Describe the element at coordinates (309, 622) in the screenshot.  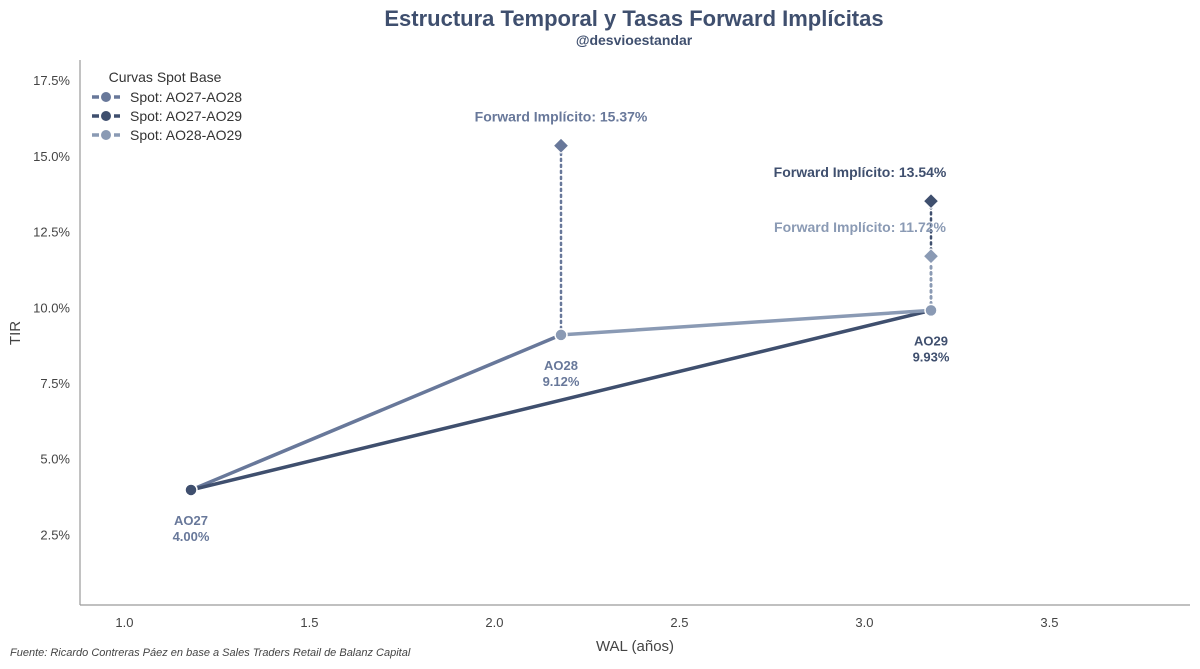
I see `x-tick-label: 1.5` at that location.